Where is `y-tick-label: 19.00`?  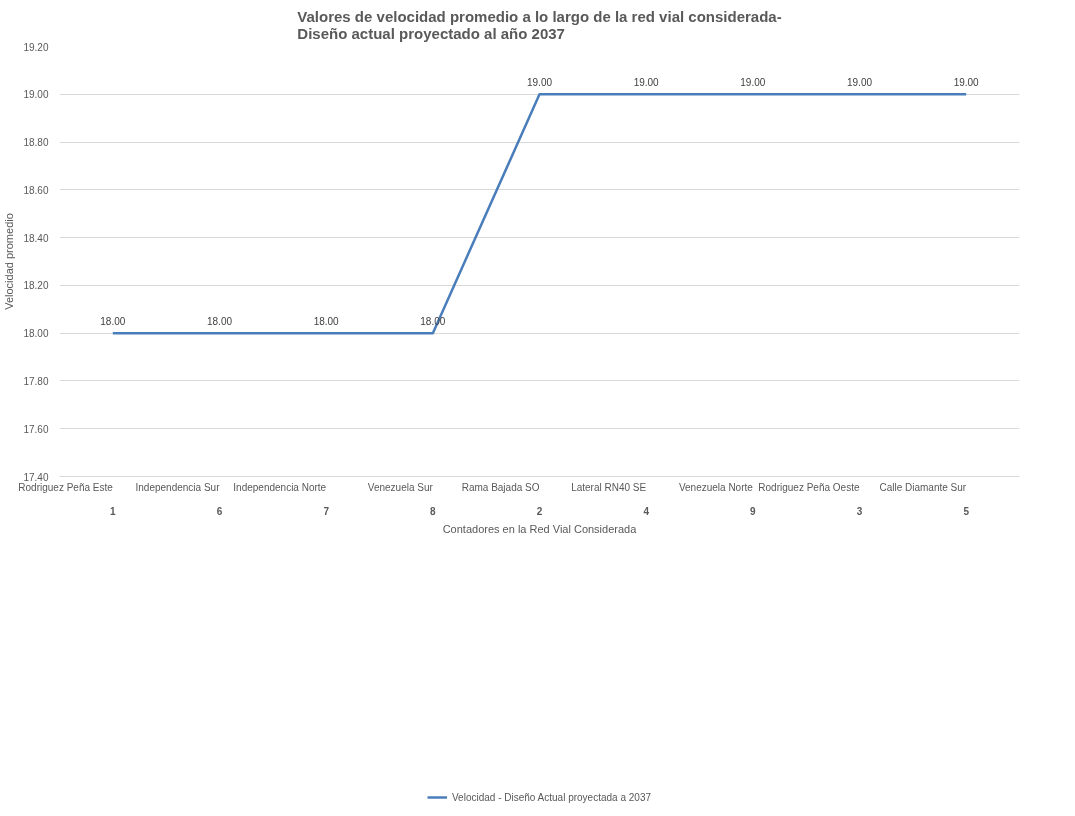
y-tick-label: 19.00 is located at coordinates (36, 95).